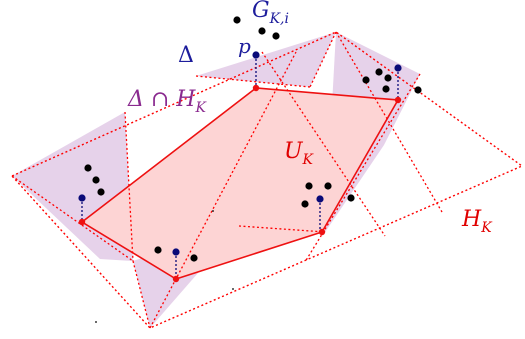 The height and width of the screenshot is (339, 525). I want to click on label-delta: Δ, so click(186, 55).